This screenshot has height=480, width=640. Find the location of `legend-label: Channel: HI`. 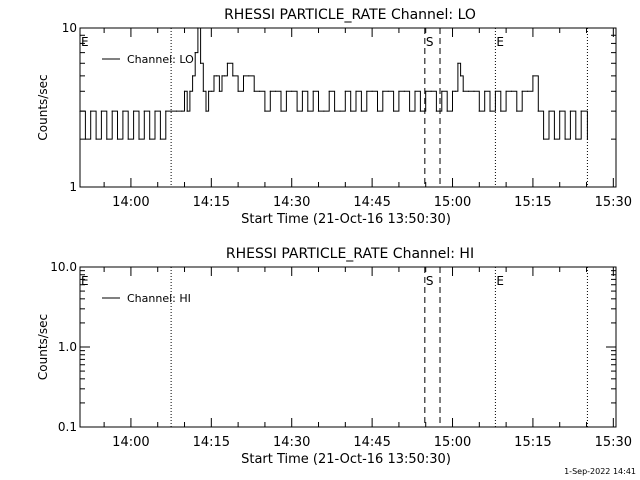

legend-label: Channel: HI is located at coordinates (159, 298).